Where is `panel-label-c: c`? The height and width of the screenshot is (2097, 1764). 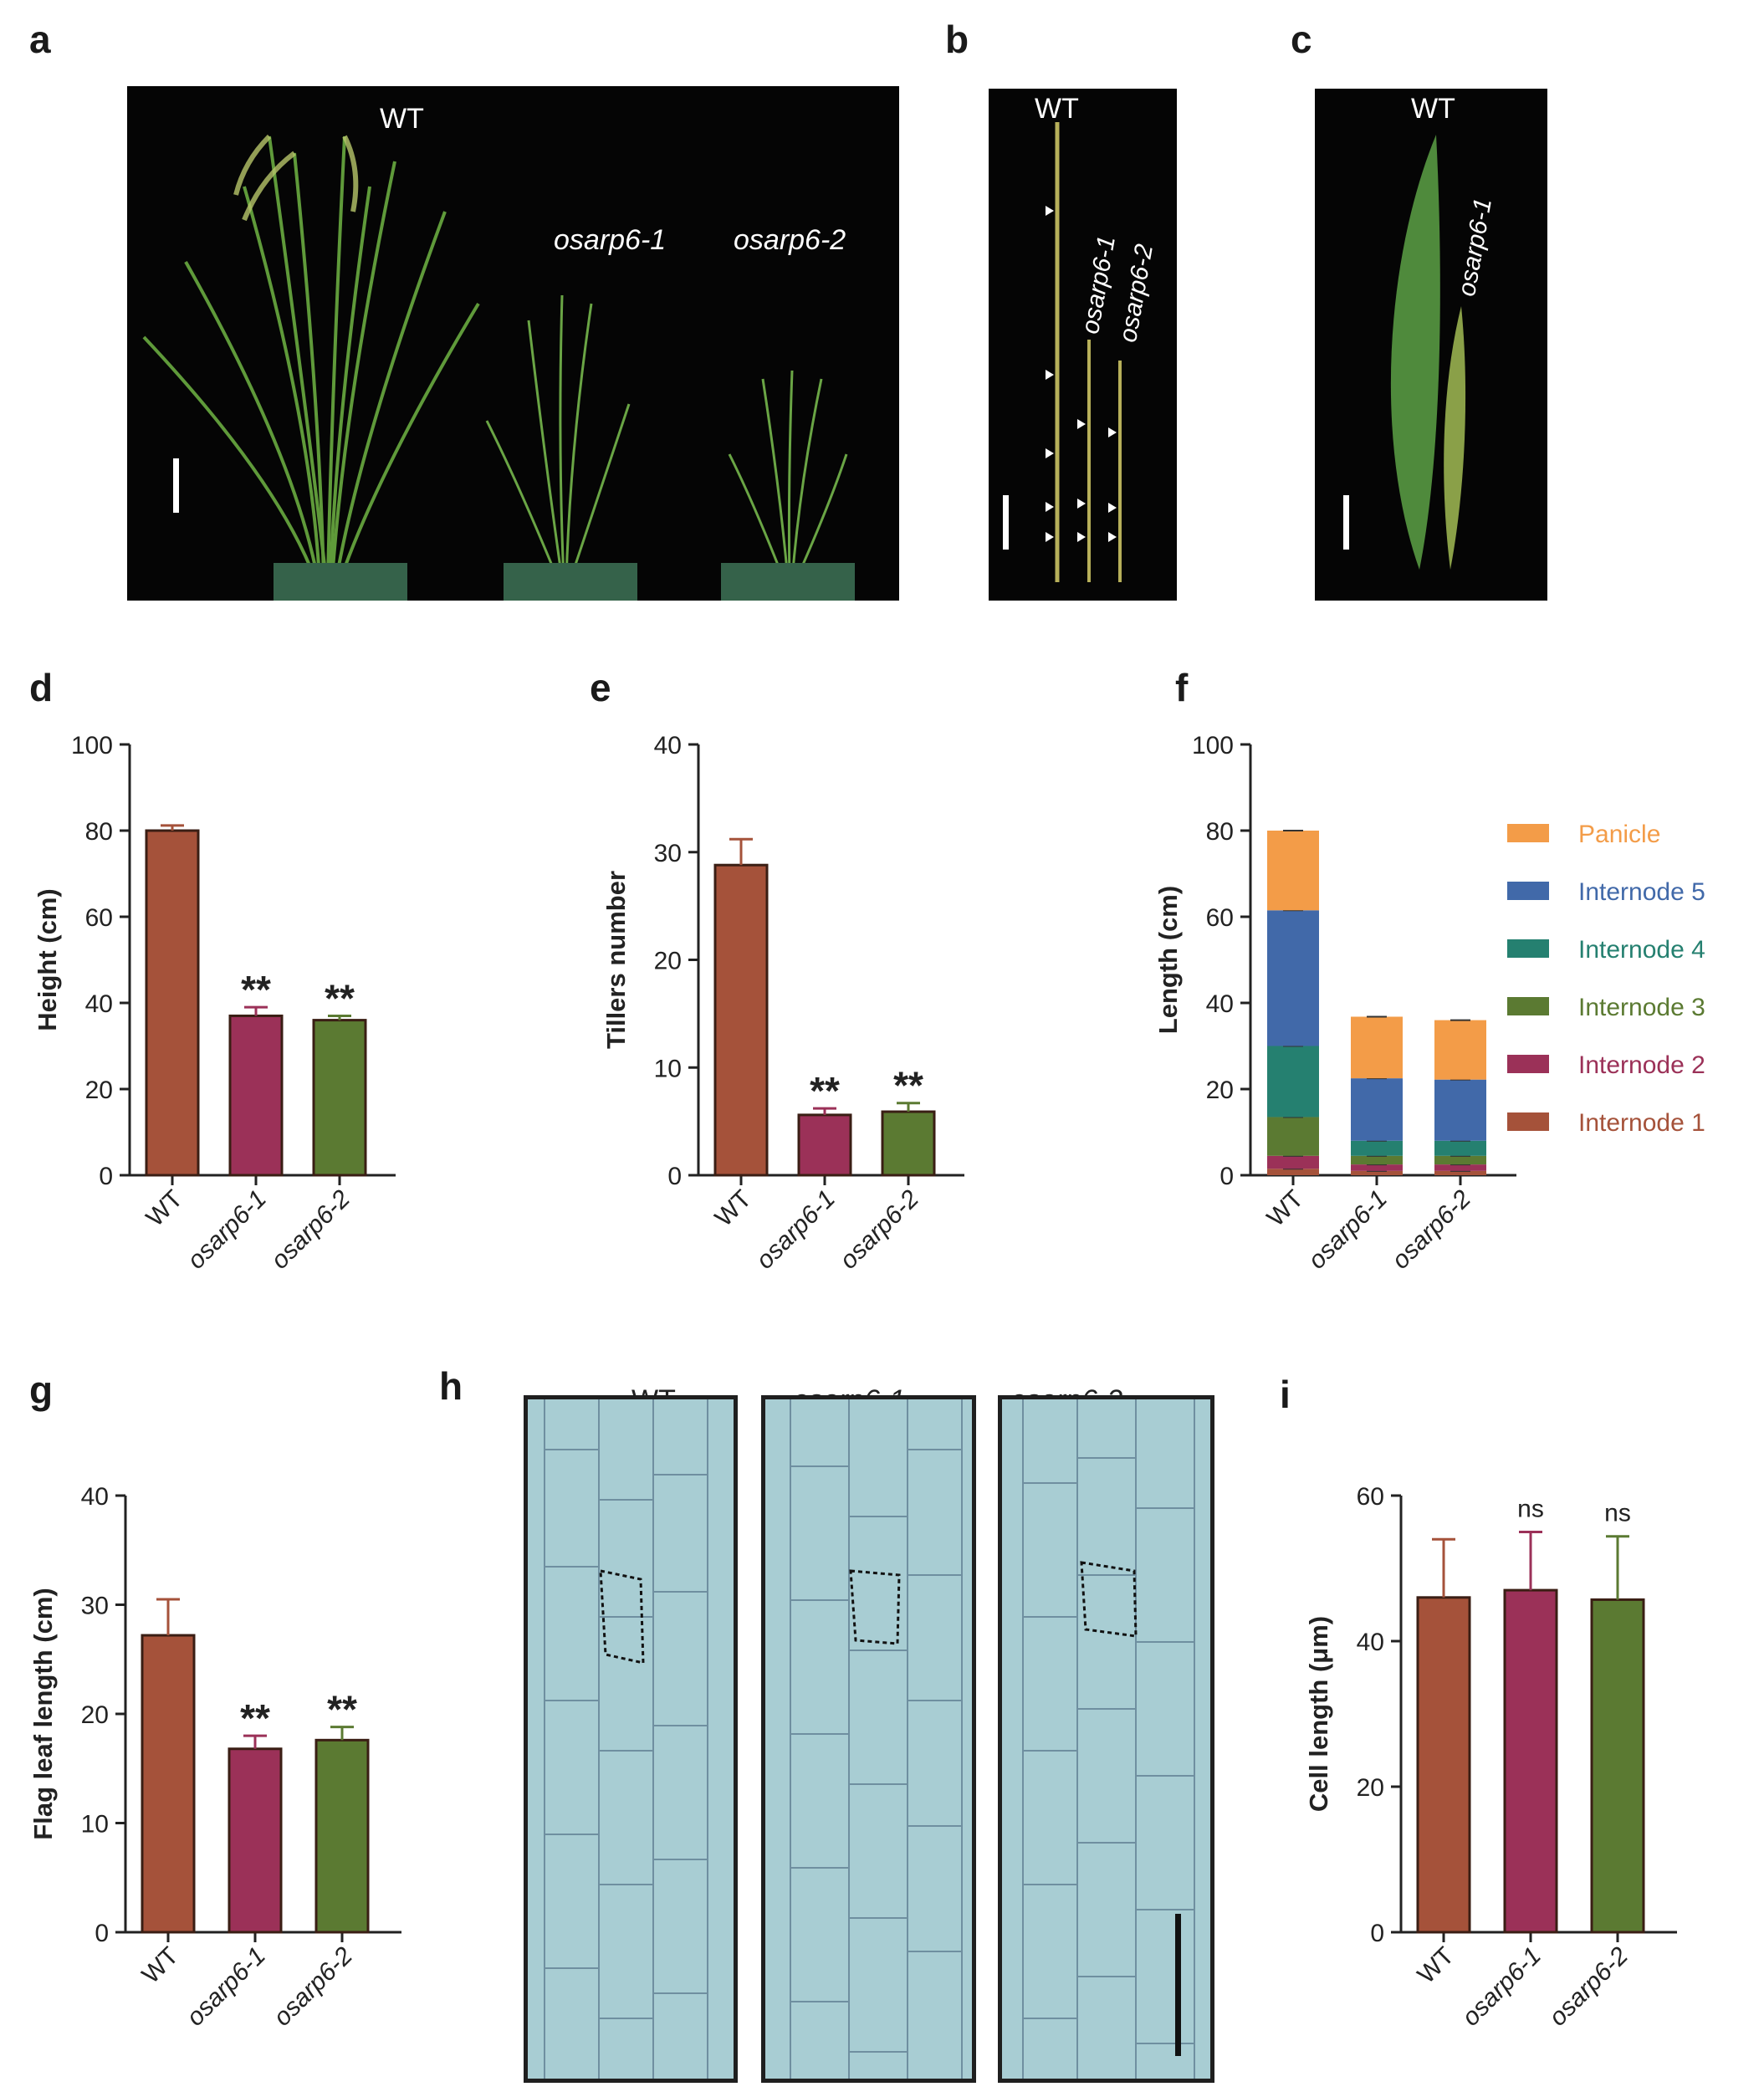
panel-label-c: c is located at coordinates (1301, 39).